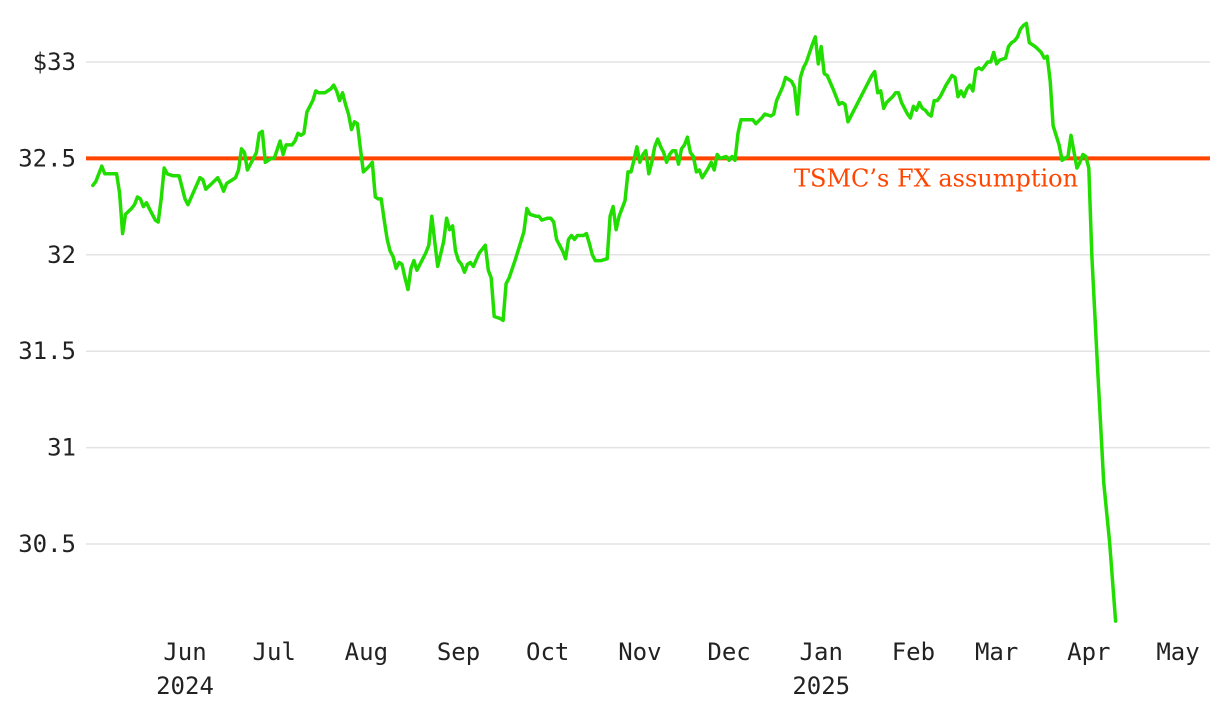 The width and height of the screenshot is (1220, 716). What do you see at coordinates (936, 178) in the screenshot?
I see `fx-assumption-label: TSMC’s FX assumption` at bounding box center [936, 178].